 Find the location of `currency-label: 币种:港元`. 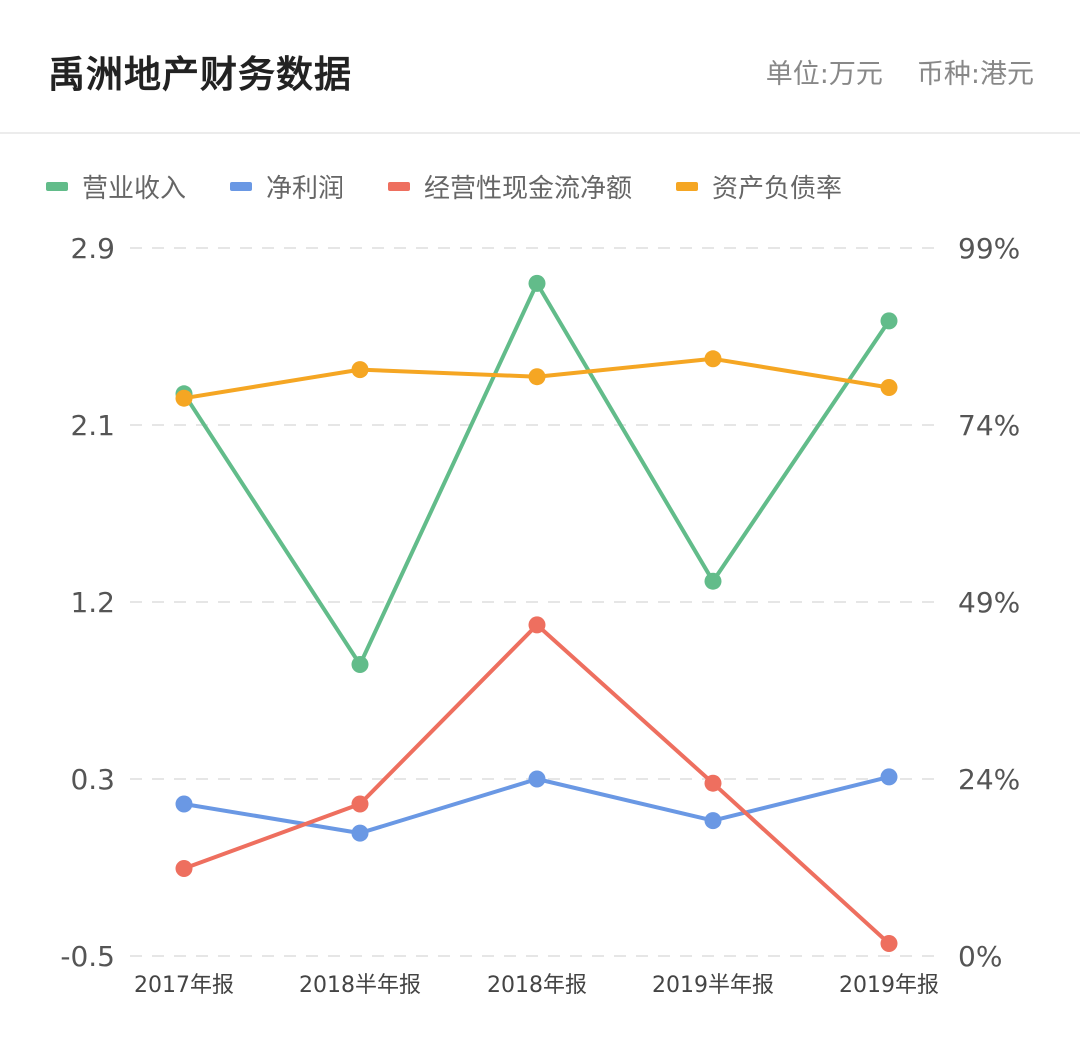

currency-label: 币种:港元 is located at coordinates (975, 74).